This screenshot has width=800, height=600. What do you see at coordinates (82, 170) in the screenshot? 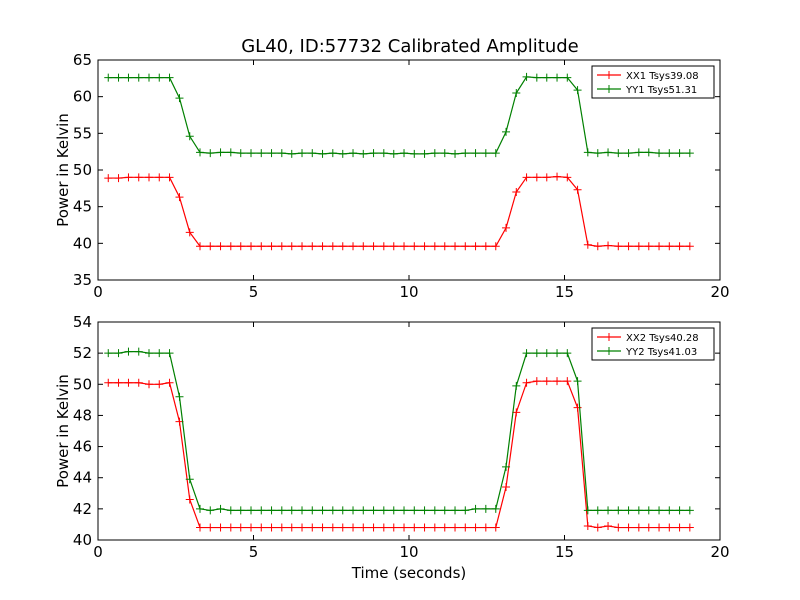
I see `y-tick-label: 50` at bounding box center [82, 170].